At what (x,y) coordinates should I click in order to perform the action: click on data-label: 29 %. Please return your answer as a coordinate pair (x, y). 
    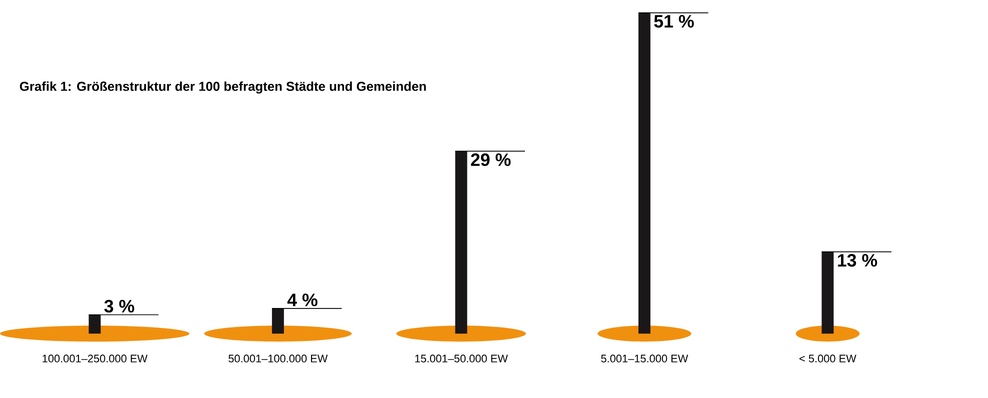
    Looking at the image, I should click on (490, 160).